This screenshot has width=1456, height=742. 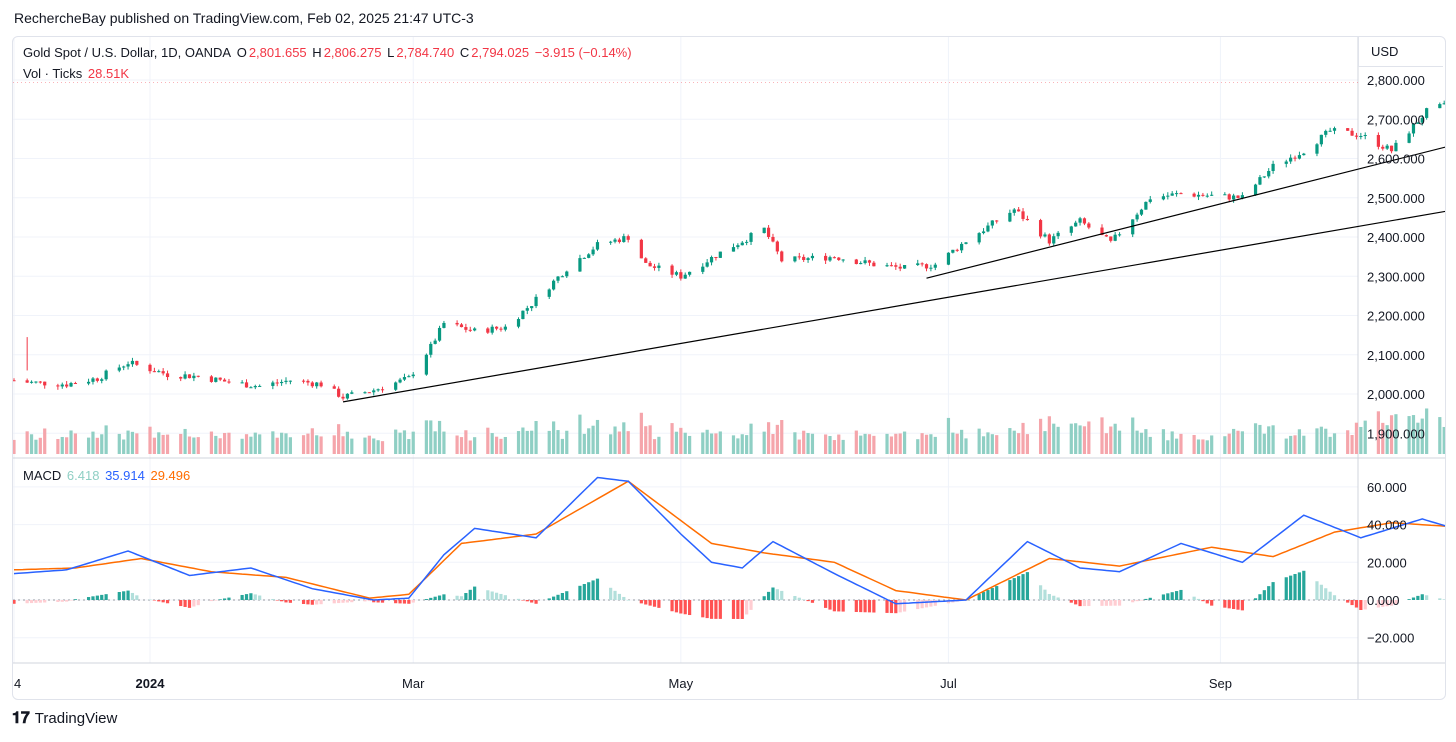 What do you see at coordinates (241, 52) in the screenshot?
I see `open-label: O` at bounding box center [241, 52].